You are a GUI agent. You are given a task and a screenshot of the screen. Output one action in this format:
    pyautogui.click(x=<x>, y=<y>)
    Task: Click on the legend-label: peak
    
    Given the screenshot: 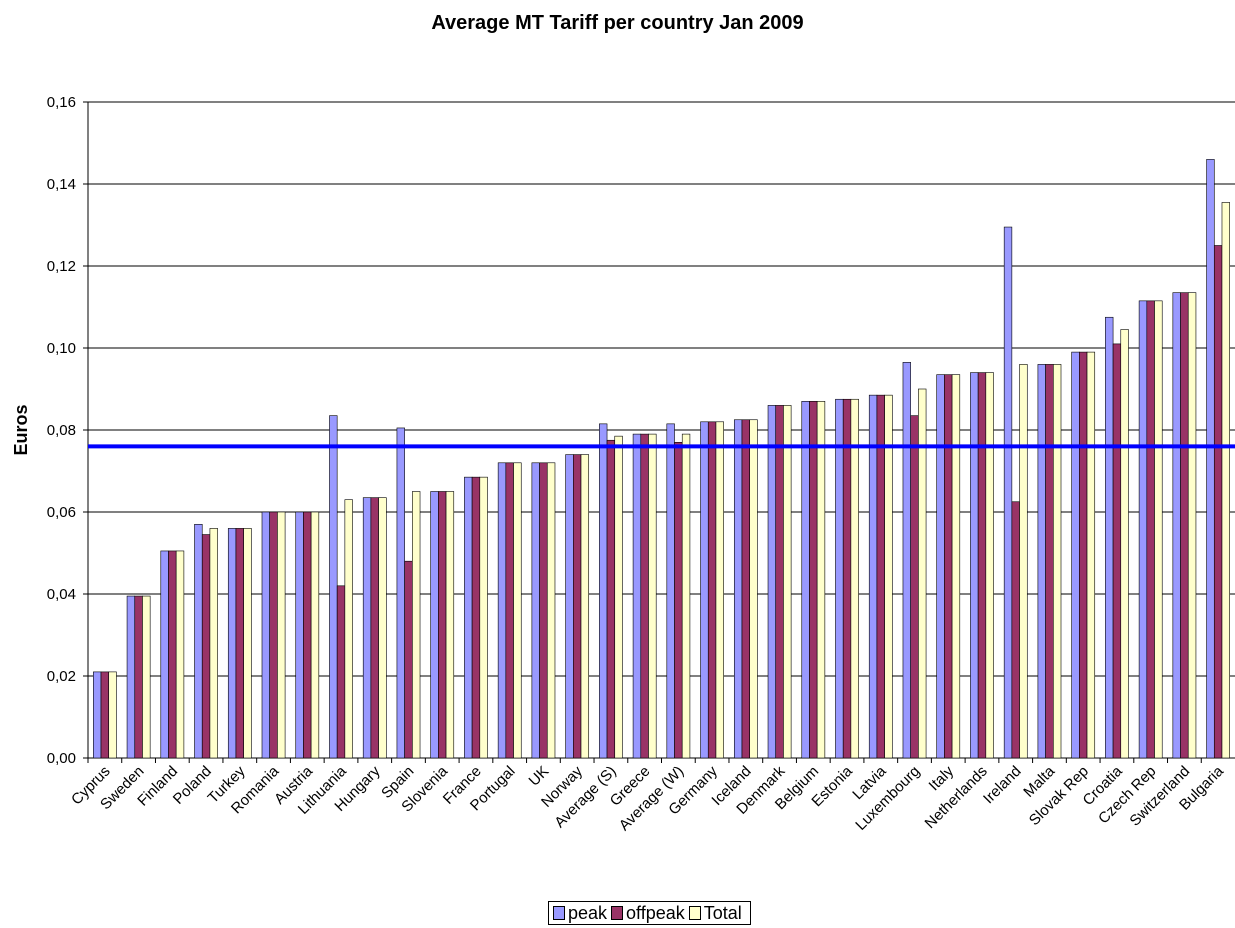 What is the action you would take?
    pyautogui.click(x=588, y=912)
    